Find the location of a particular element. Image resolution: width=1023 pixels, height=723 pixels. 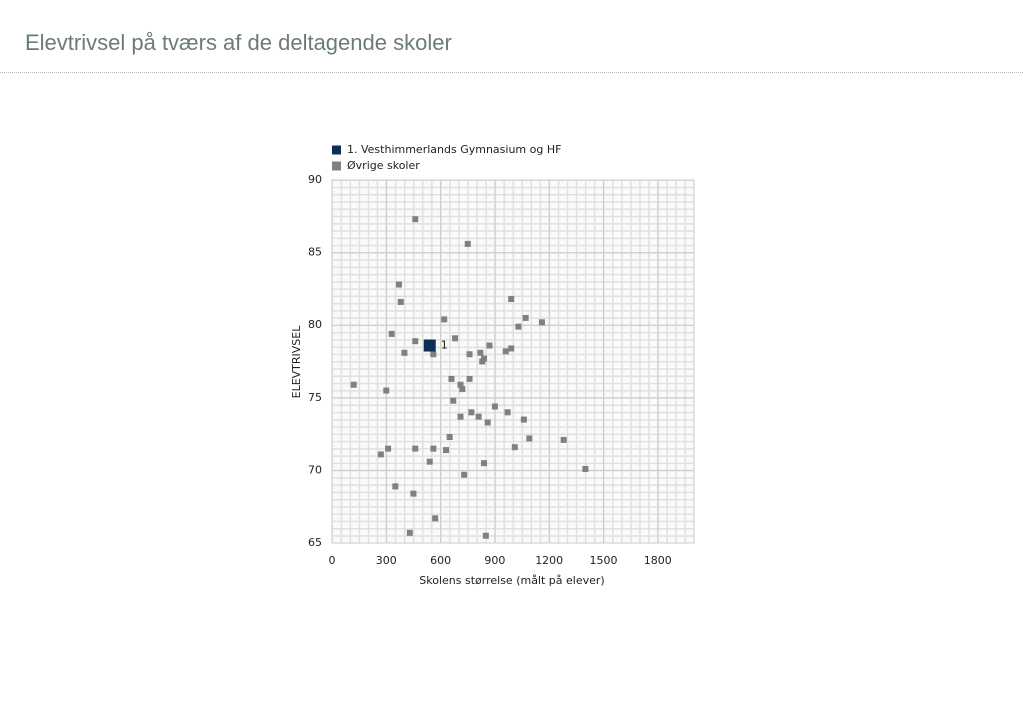

legend-label: 1. Vesthimmerlands Gymnasium og HF is located at coordinates (454, 149).